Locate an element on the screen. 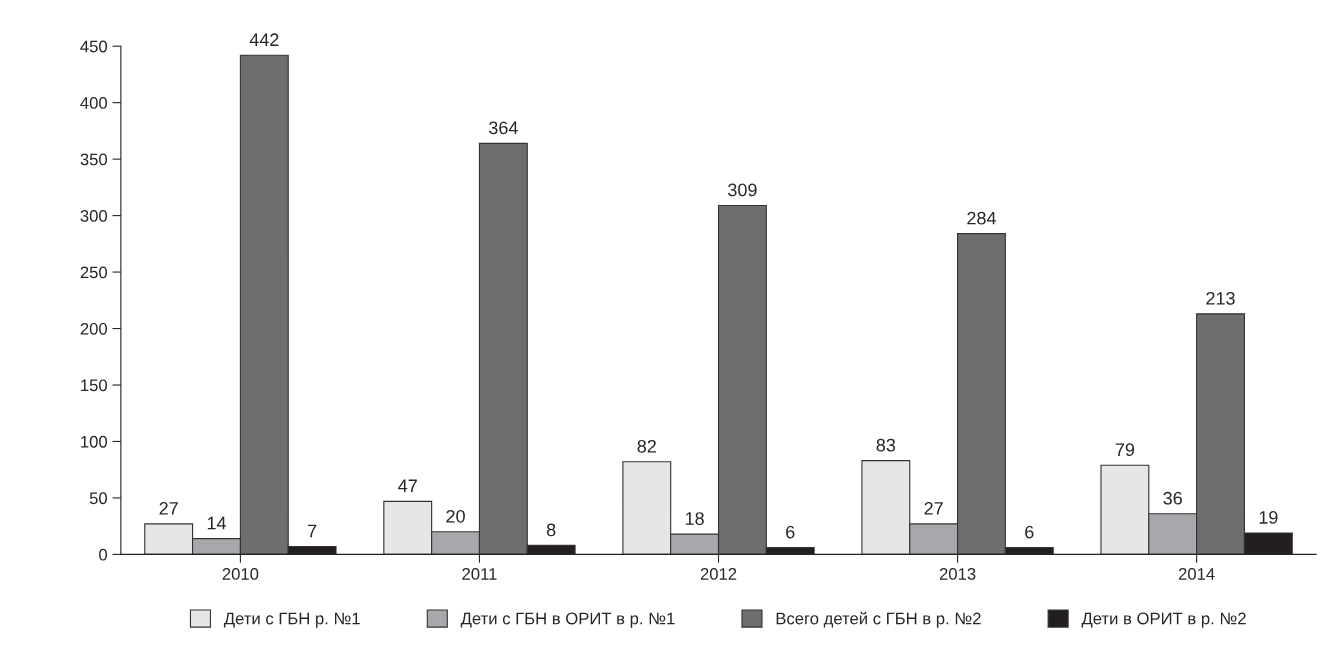  y-tick-label: 50 is located at coordinates (98, 498).